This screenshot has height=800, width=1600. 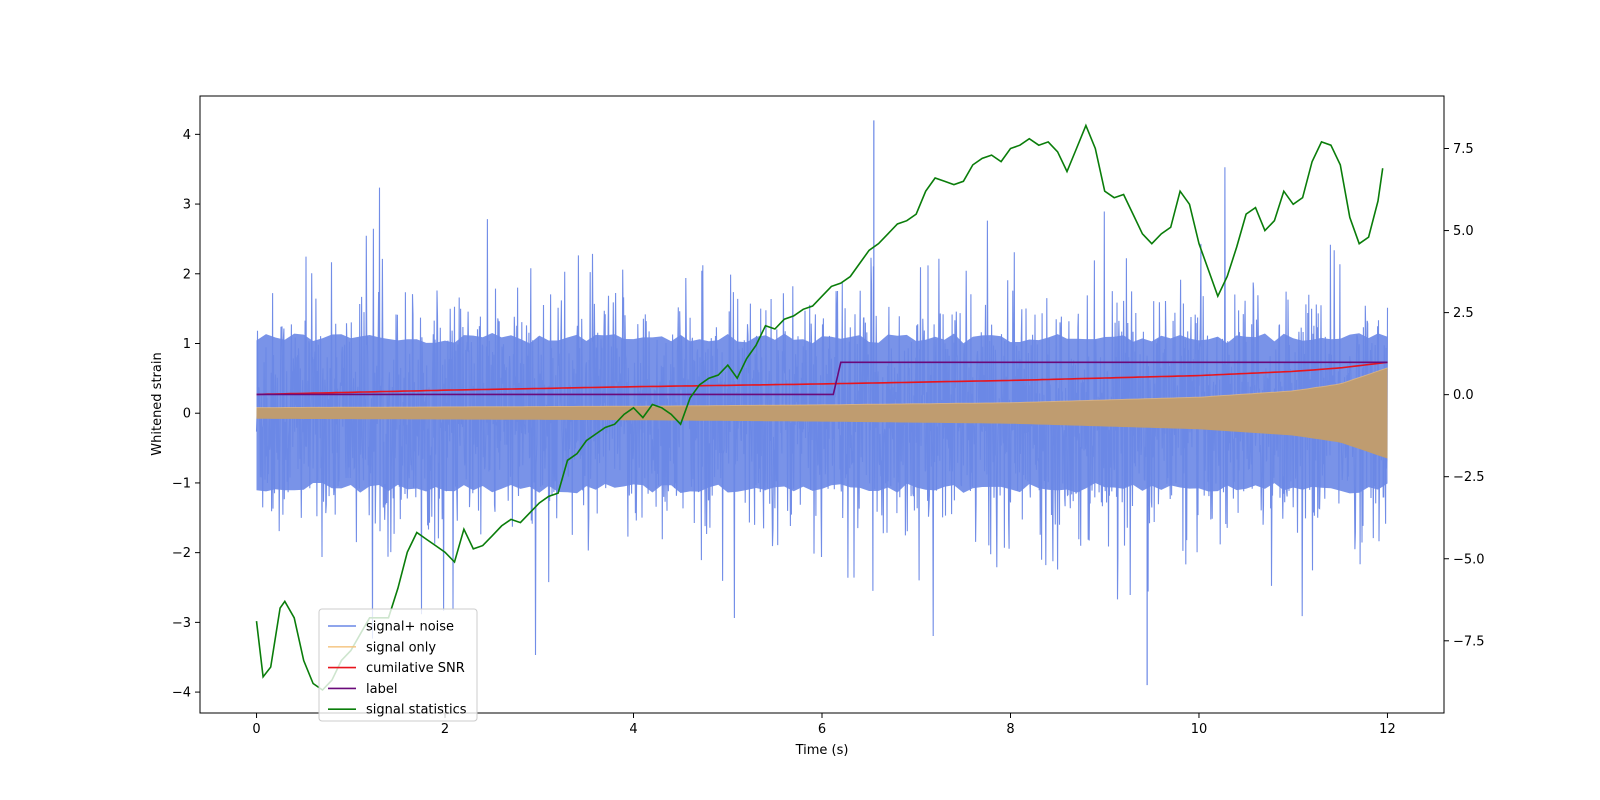 What do you see at coordinates (256, 729) in the screenshot?
I see `x-tick-label: 0` at bounding box center [256, 729].